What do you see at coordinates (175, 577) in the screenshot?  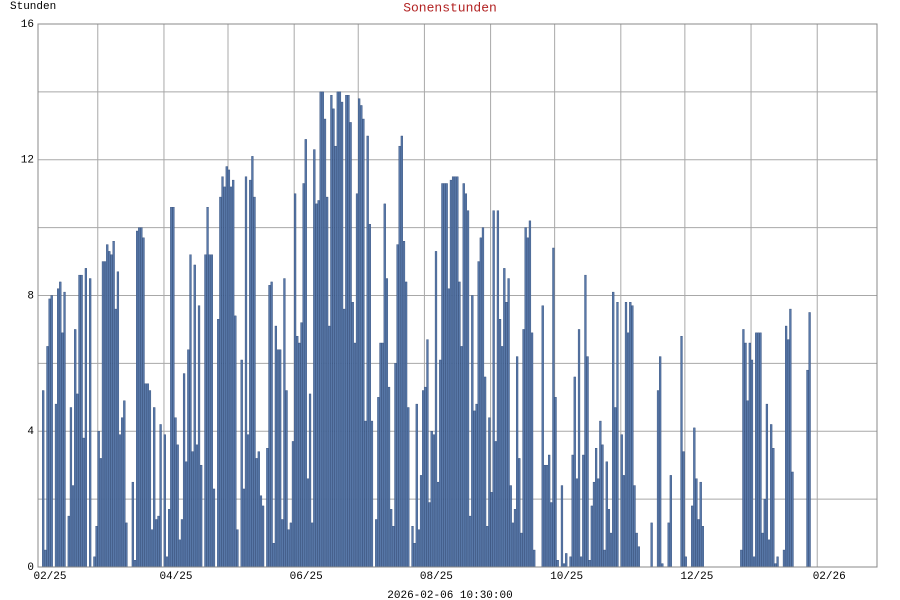 I see `x-tick-label: 04/25` at bounding box center [175, 577].